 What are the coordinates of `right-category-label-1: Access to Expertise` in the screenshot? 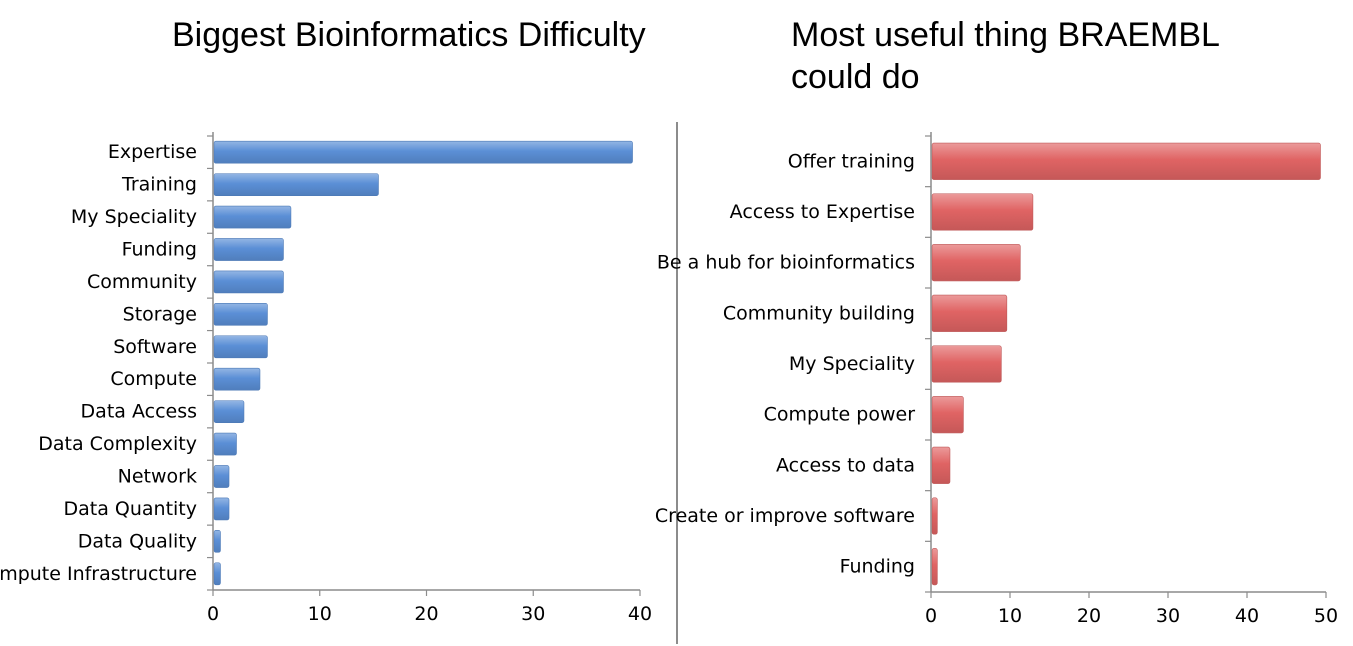 It's located at (822, 212).